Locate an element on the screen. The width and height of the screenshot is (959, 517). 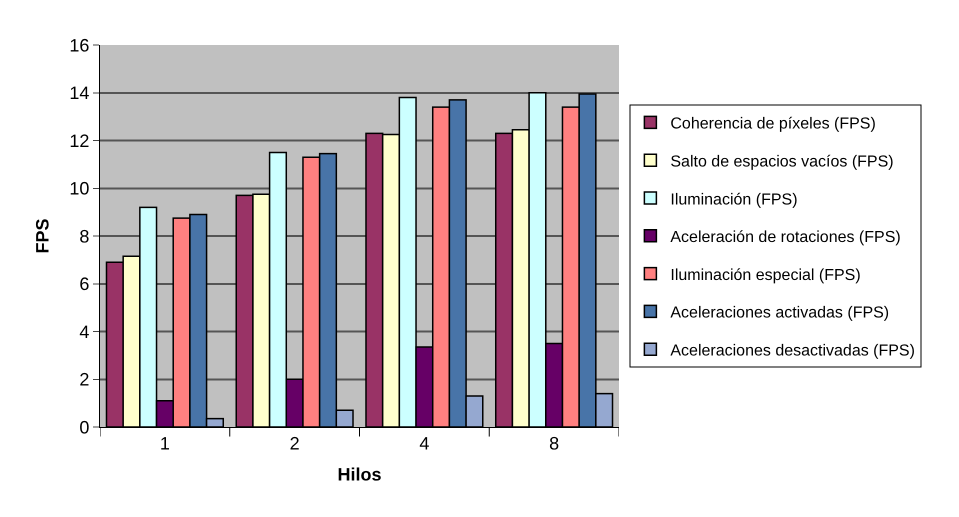
legend-label: Aceleraciones desactivadas (FPS) is located at coordinates (792, 351).